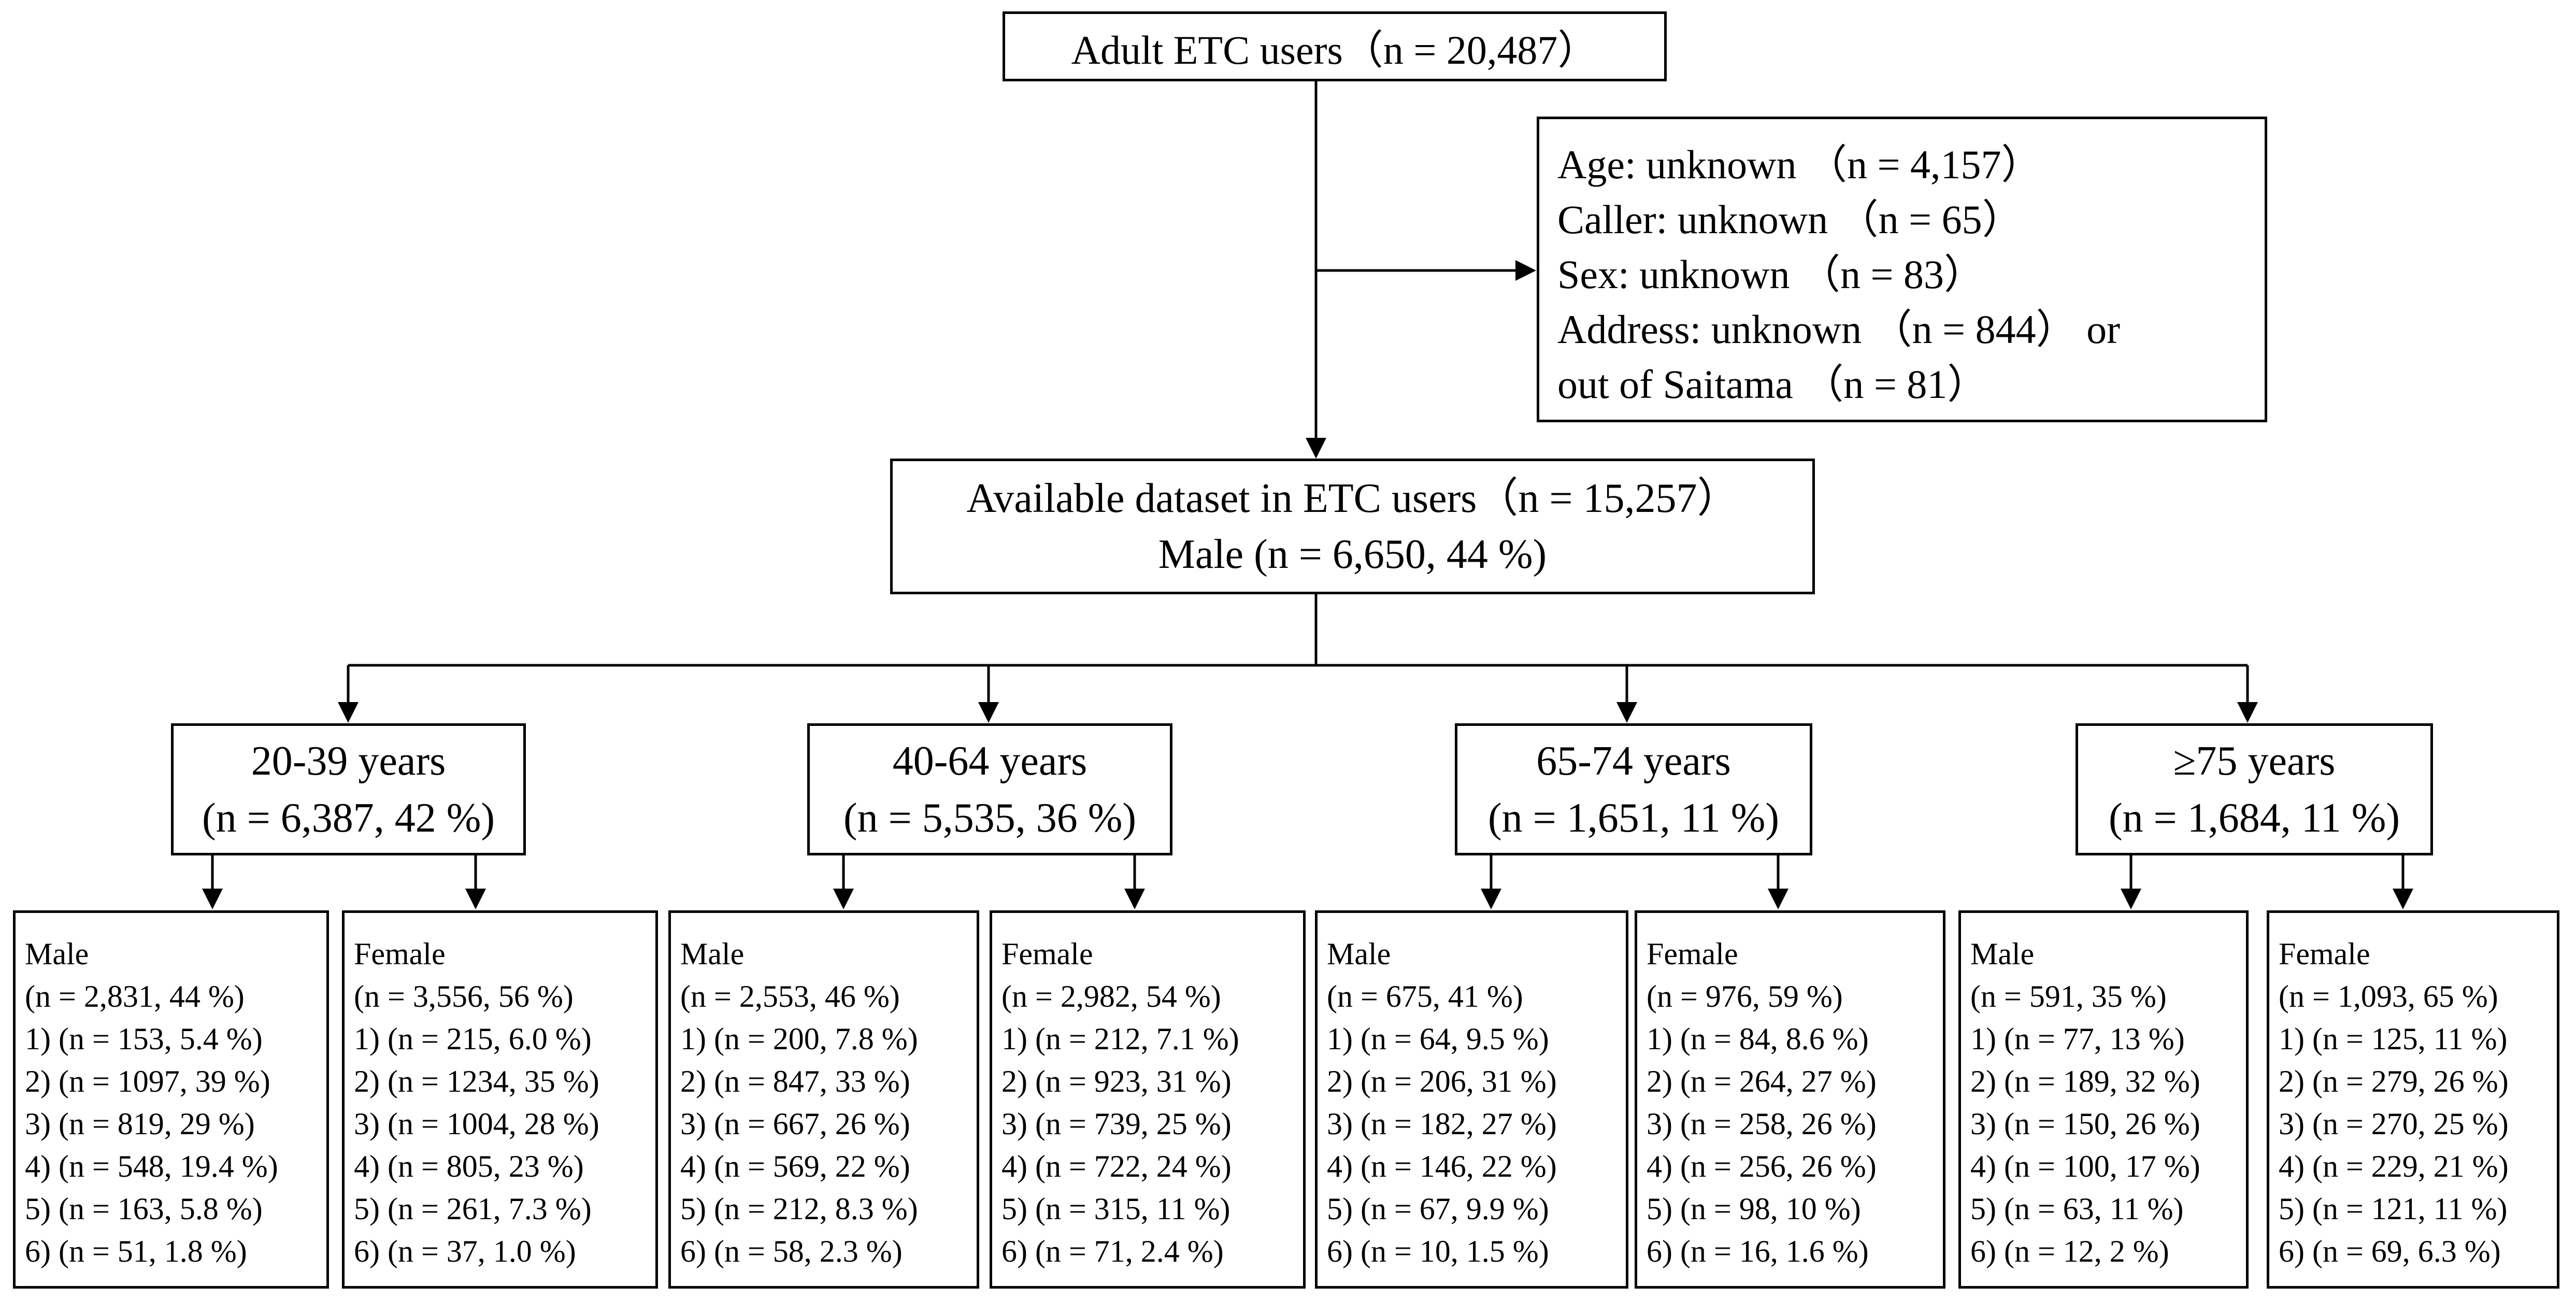 The height and width of the screenshot is (1300, 2576). Describe the element at coordinates (1770, 274) in the screenshot. I see `exclusion-sex: Sex: unknown （n = 83）` at that location.